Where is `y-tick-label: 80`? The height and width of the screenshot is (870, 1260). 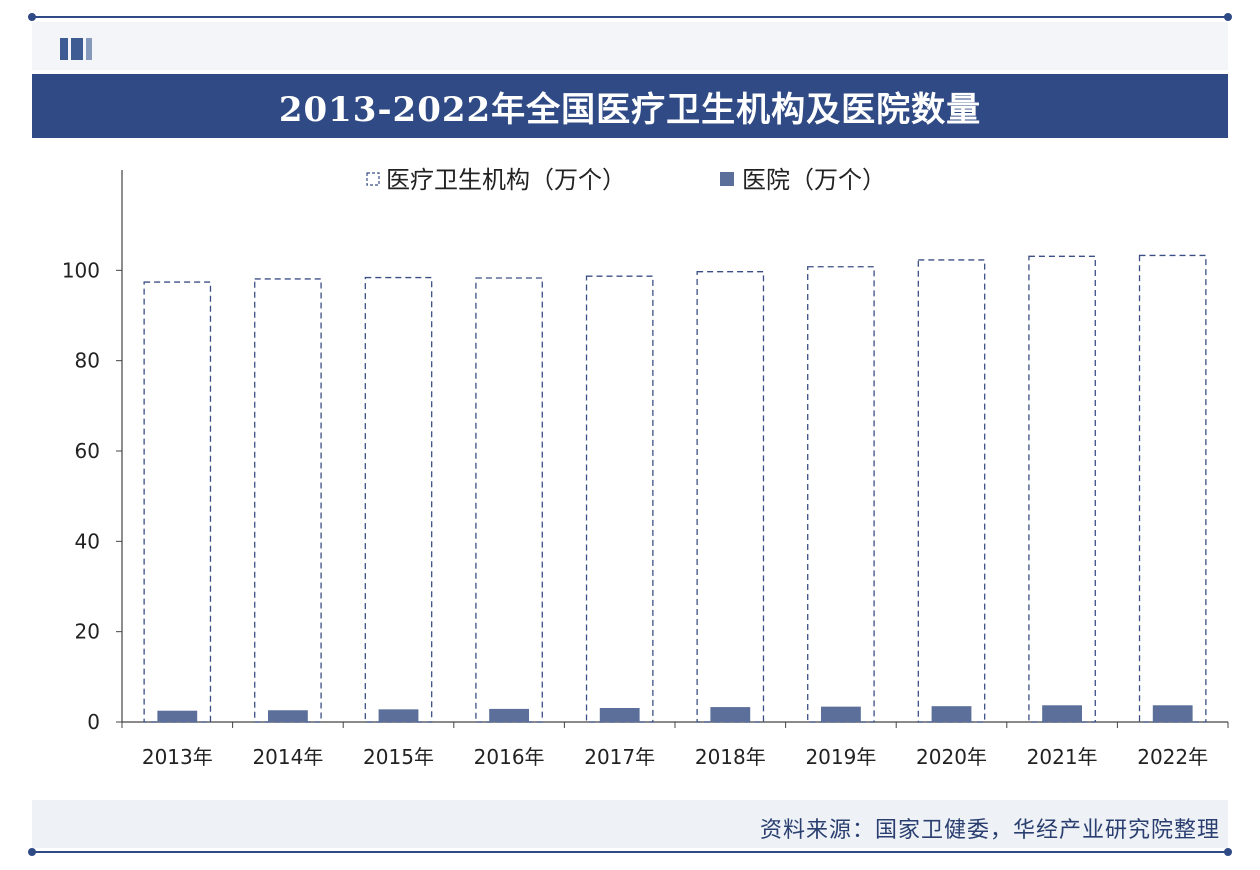
y-tick-label: 80 is located at coordinates (87, 361).